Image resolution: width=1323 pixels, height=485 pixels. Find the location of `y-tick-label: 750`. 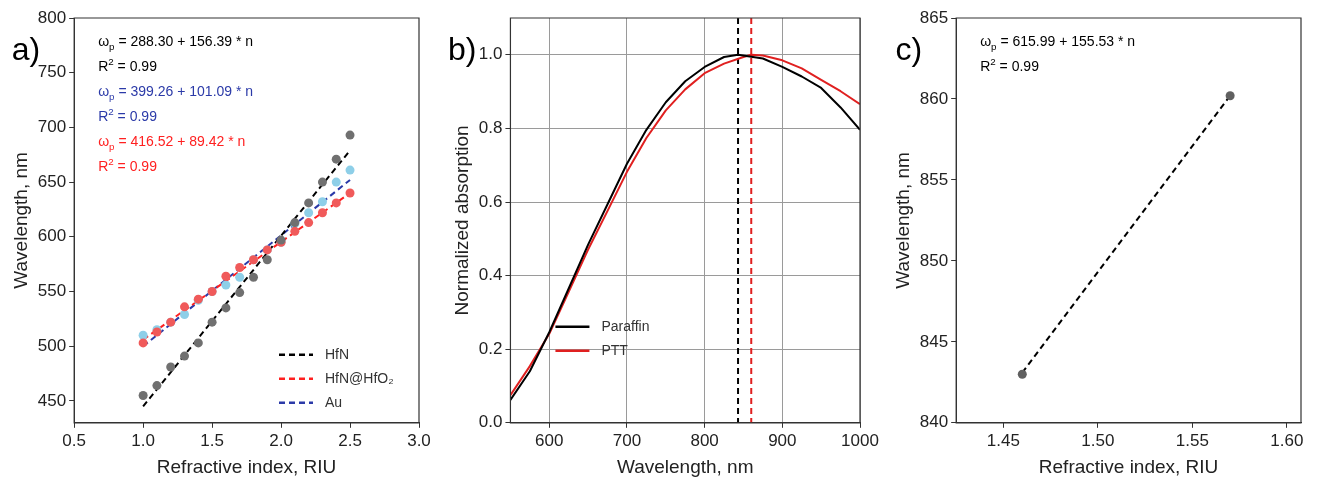

y-tick-label: 750 is located at coordinates (52, 72).